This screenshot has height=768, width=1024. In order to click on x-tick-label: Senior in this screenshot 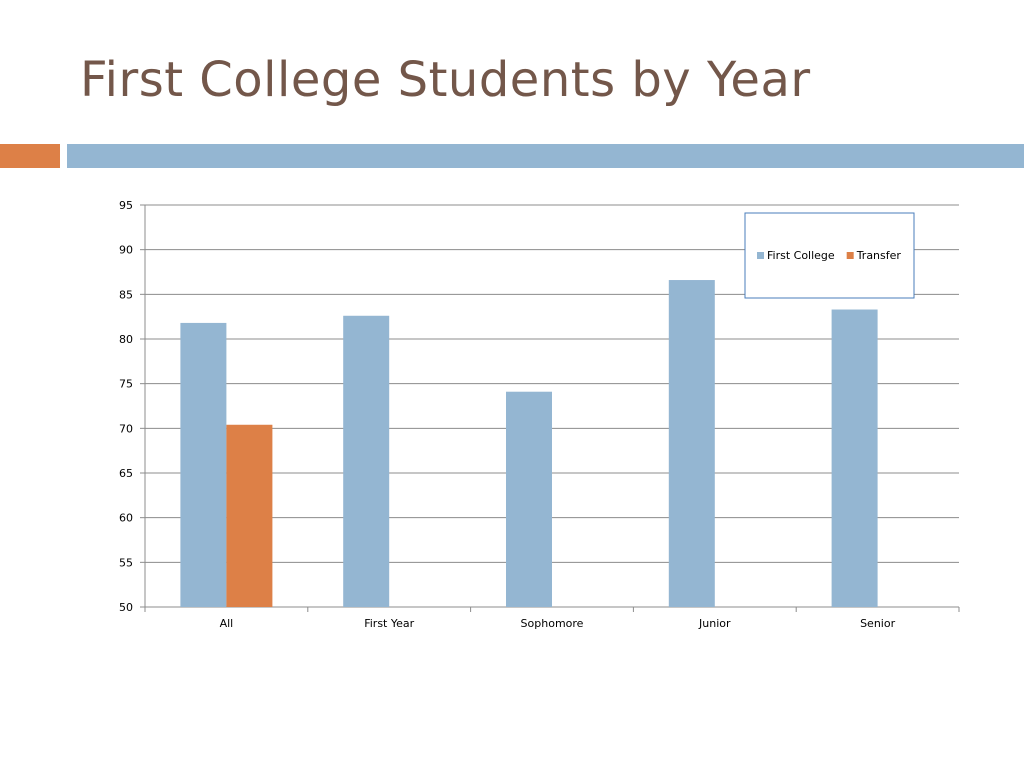, I will do `click(878, 623)`.